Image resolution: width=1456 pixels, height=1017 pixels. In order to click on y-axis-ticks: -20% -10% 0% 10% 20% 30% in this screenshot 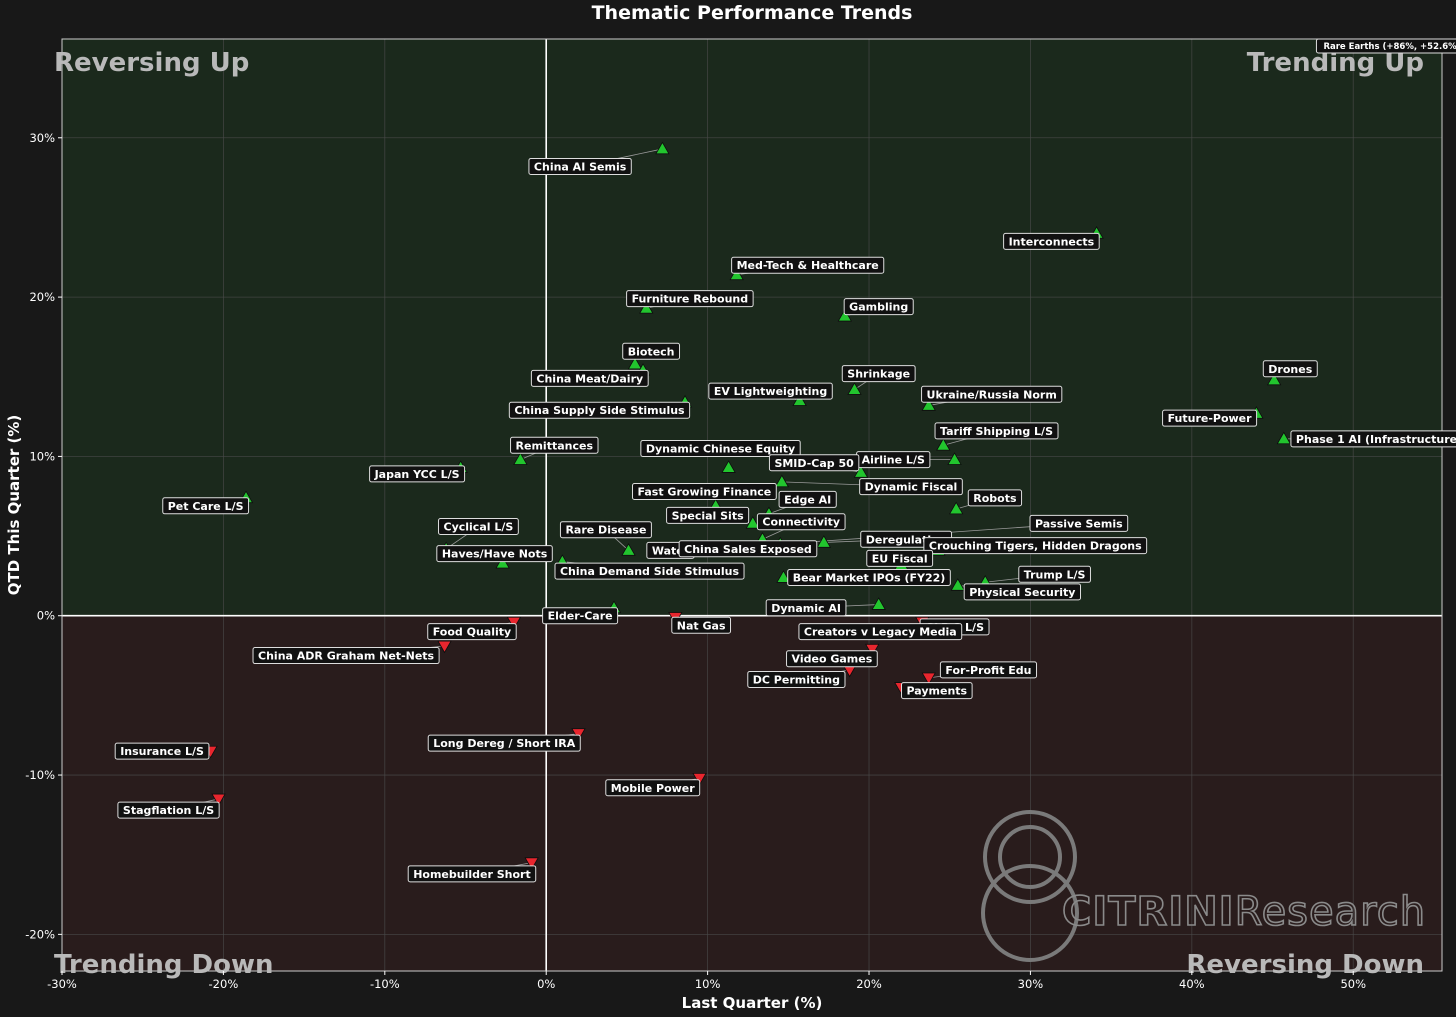, I will do `click(43, 536)`.